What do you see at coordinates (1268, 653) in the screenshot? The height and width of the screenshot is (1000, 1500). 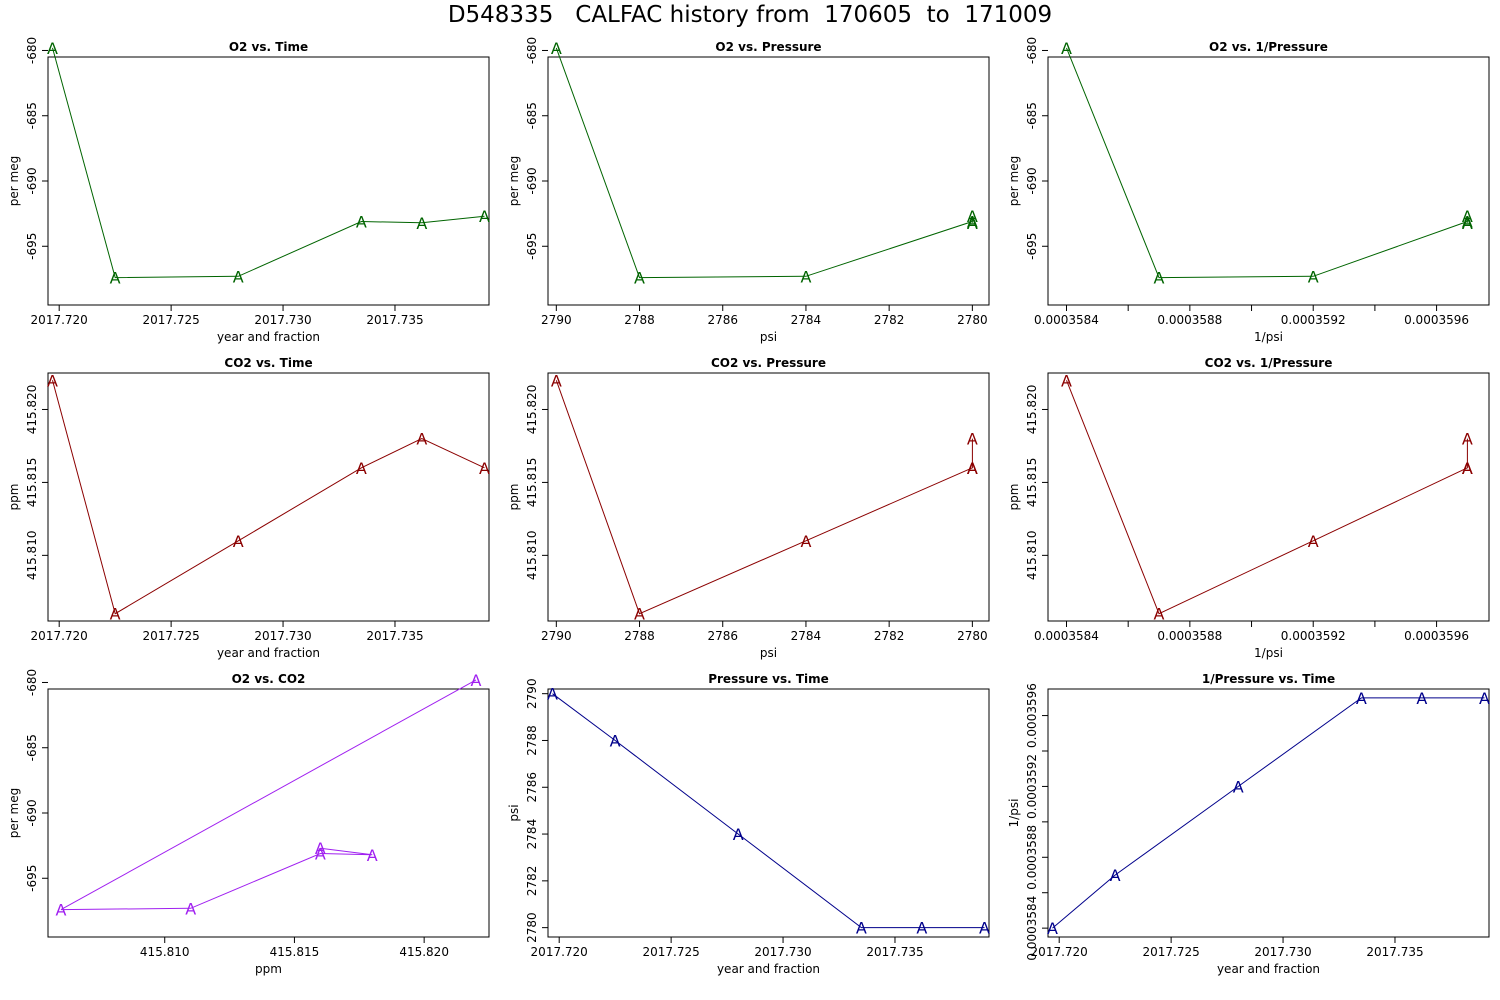 I see `x-axis-label: 1/psi` at bounding box center [1268, 653].